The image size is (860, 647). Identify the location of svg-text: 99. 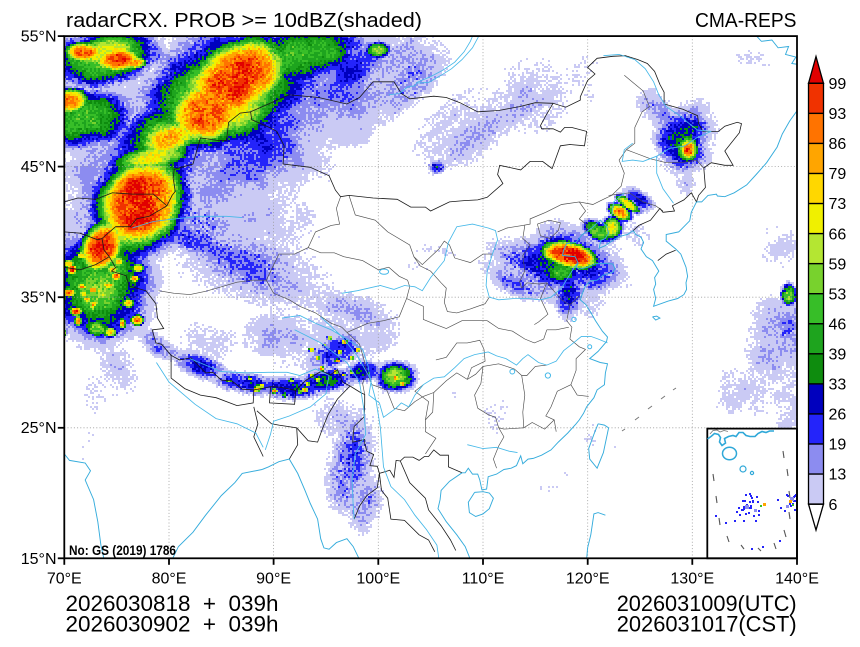
(838, 84).